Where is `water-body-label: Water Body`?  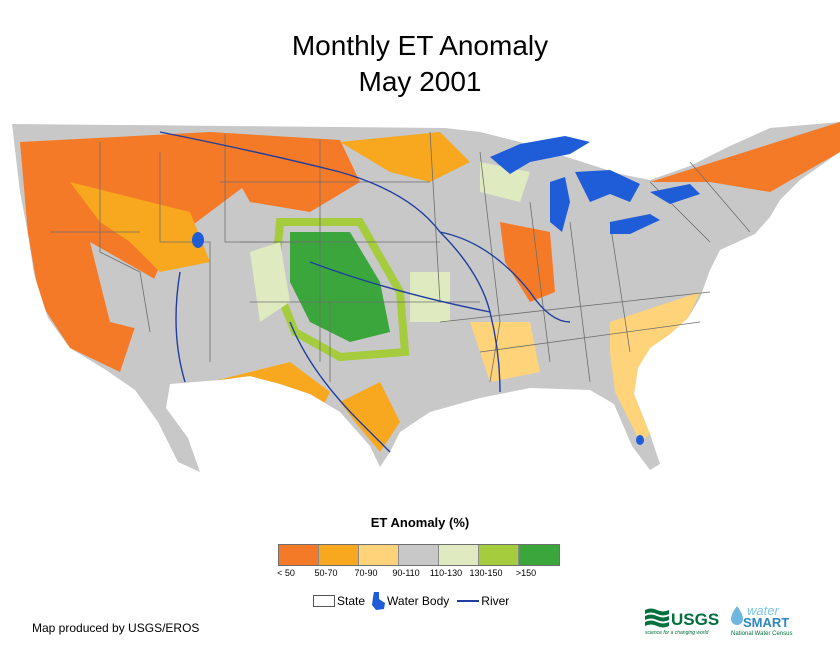 water-body-label: Water Body is located at coordinates (418, 601).